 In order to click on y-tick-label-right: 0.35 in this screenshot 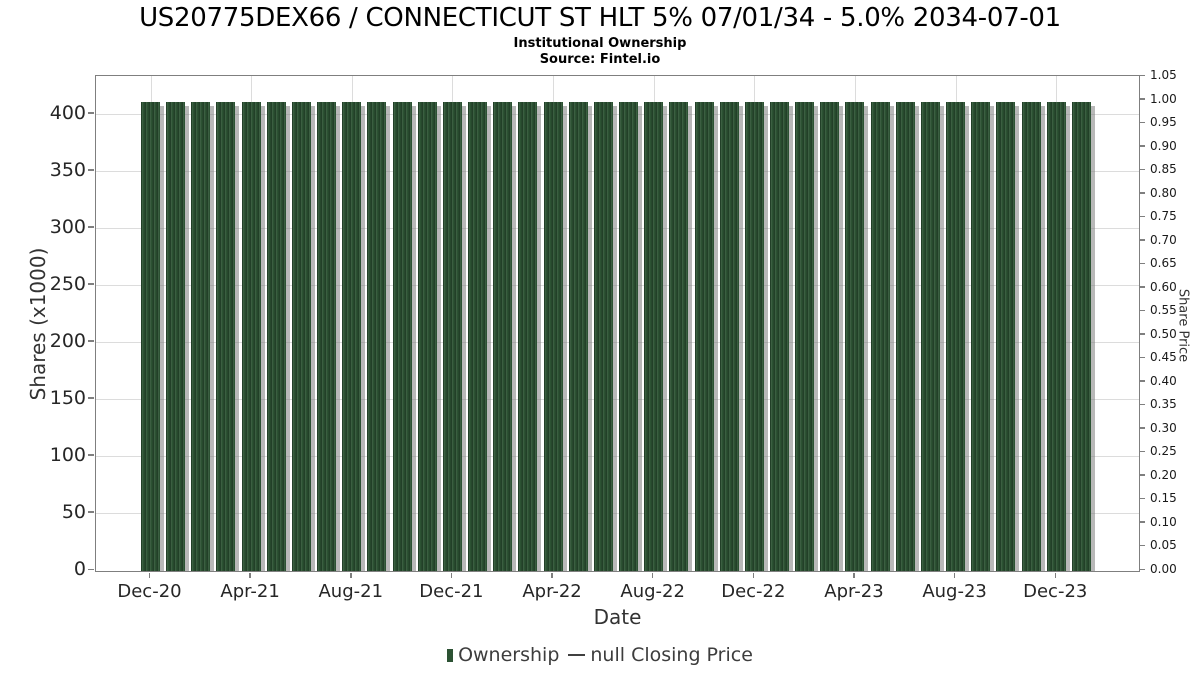, I will do `click(1163, 404)`.